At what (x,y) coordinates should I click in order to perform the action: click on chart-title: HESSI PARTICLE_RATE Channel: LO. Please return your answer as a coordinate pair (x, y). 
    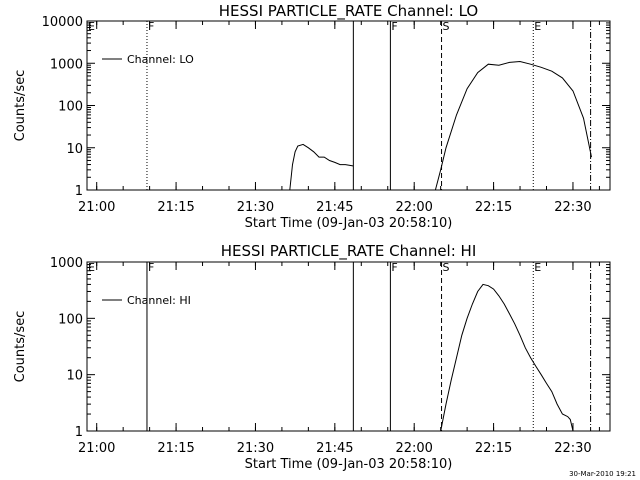
    Looking at the image, I should click on (348, 11).